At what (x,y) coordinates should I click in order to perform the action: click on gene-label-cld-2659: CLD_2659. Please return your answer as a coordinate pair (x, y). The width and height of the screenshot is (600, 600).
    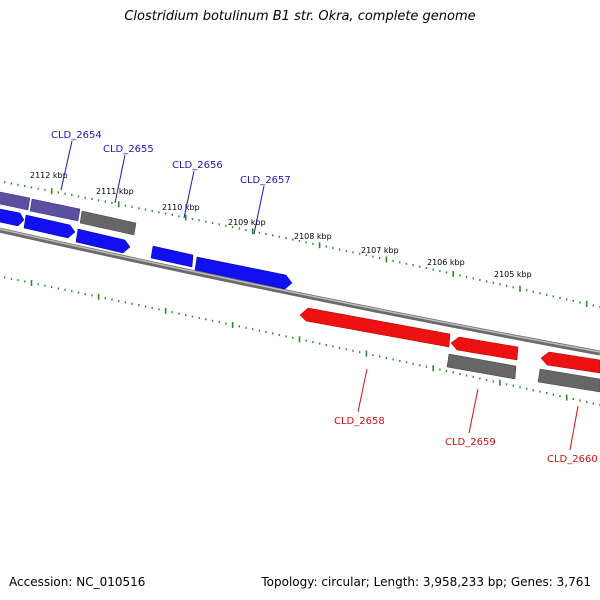
    Looking at the image, I should click on (470, 442).